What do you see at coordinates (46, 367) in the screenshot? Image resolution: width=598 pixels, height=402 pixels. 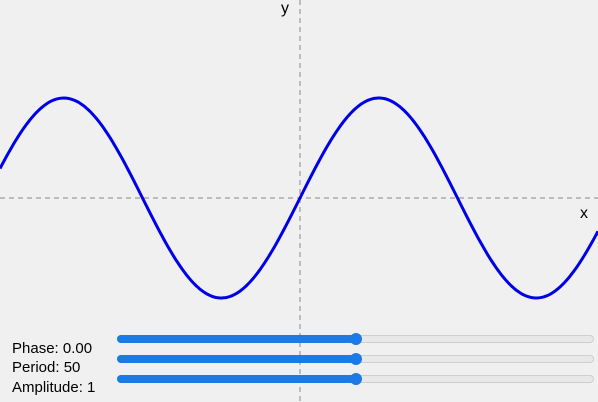 I see `period-label: Period: 50` at bounding box center [46, 367].